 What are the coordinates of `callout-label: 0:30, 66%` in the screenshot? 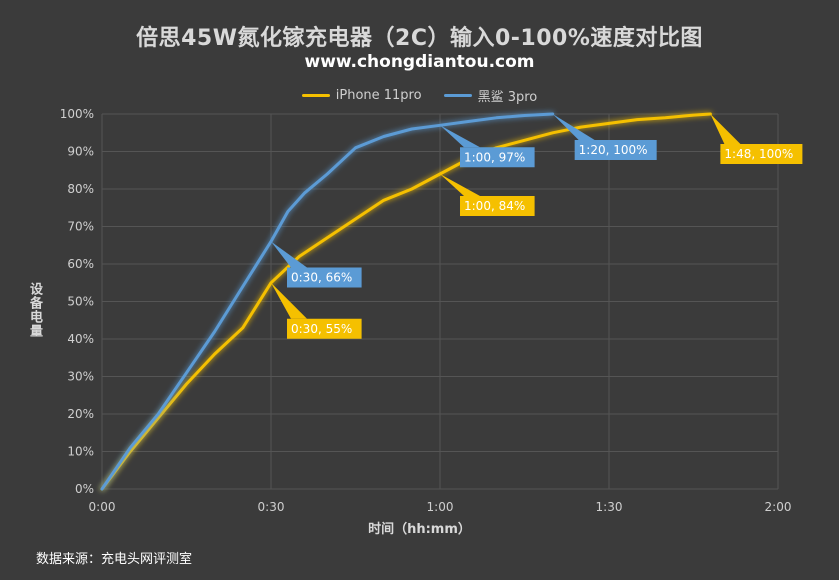 It's located at (321, 278).